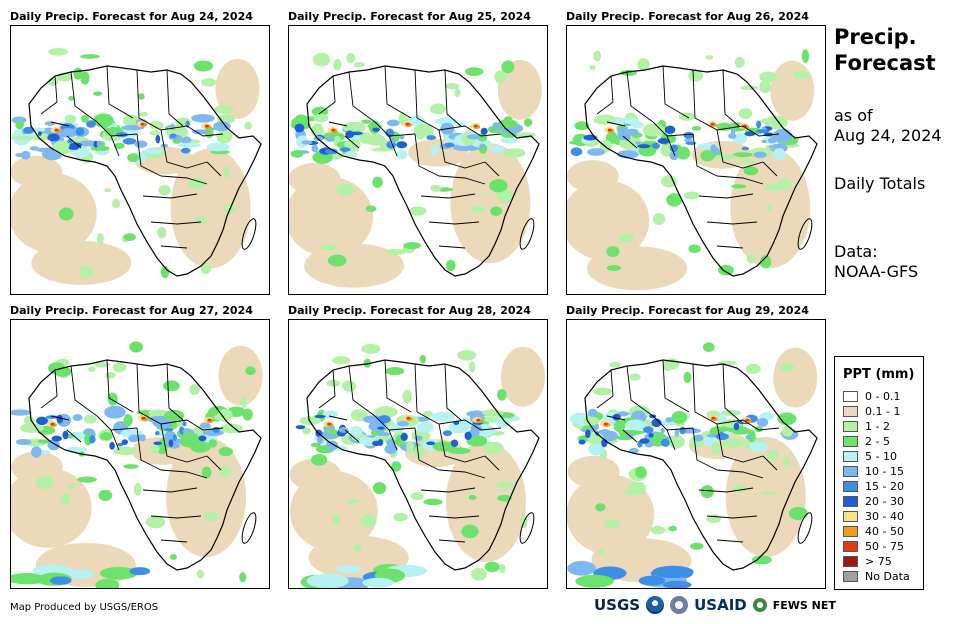  What do you see at coordinates (145, 171) in the screenshot?
I see `coastline` at bounding box center [145, 171].